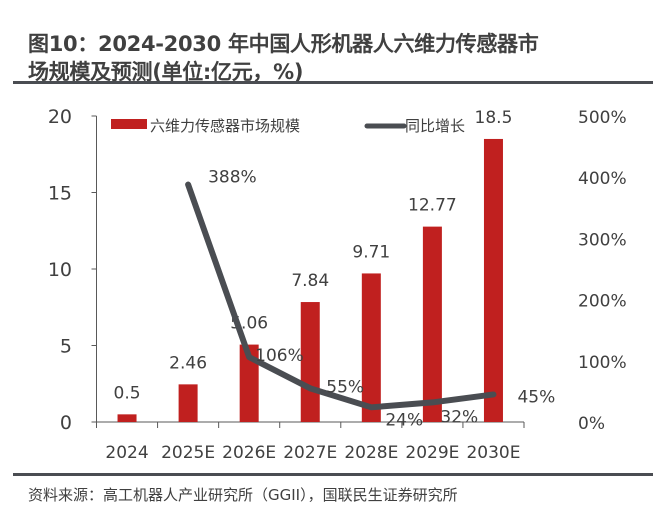 The width and height of the screenshot is (666, 515). I want to click on left-axis-tick-label: 20, so click(60, 117).